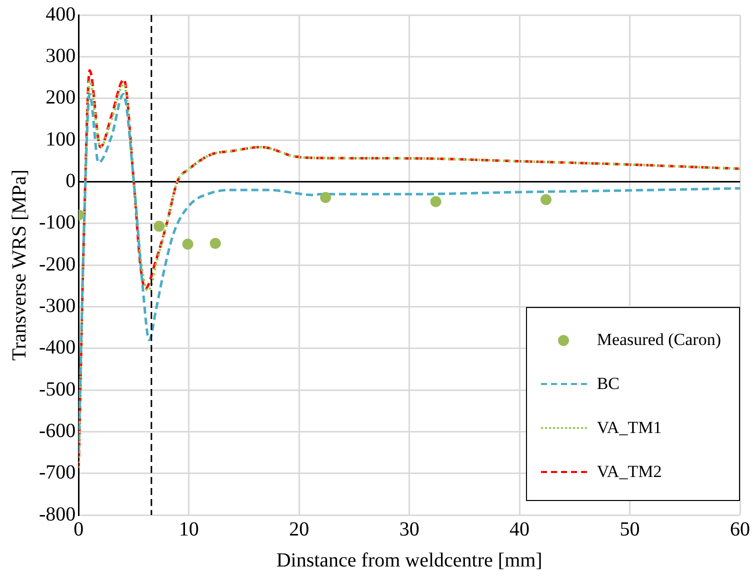 This screenshot has height=581, width=753. I want to click on x-tick-label: 50, so click(630, 529).